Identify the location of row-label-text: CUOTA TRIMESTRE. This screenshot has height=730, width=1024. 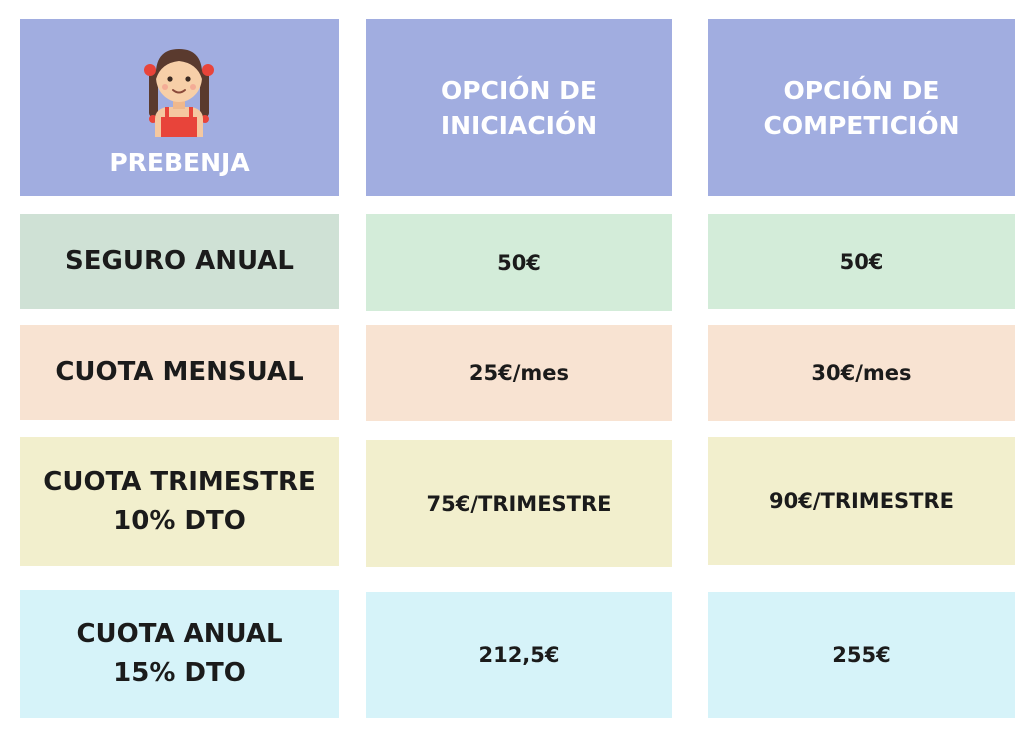
(179, 481).